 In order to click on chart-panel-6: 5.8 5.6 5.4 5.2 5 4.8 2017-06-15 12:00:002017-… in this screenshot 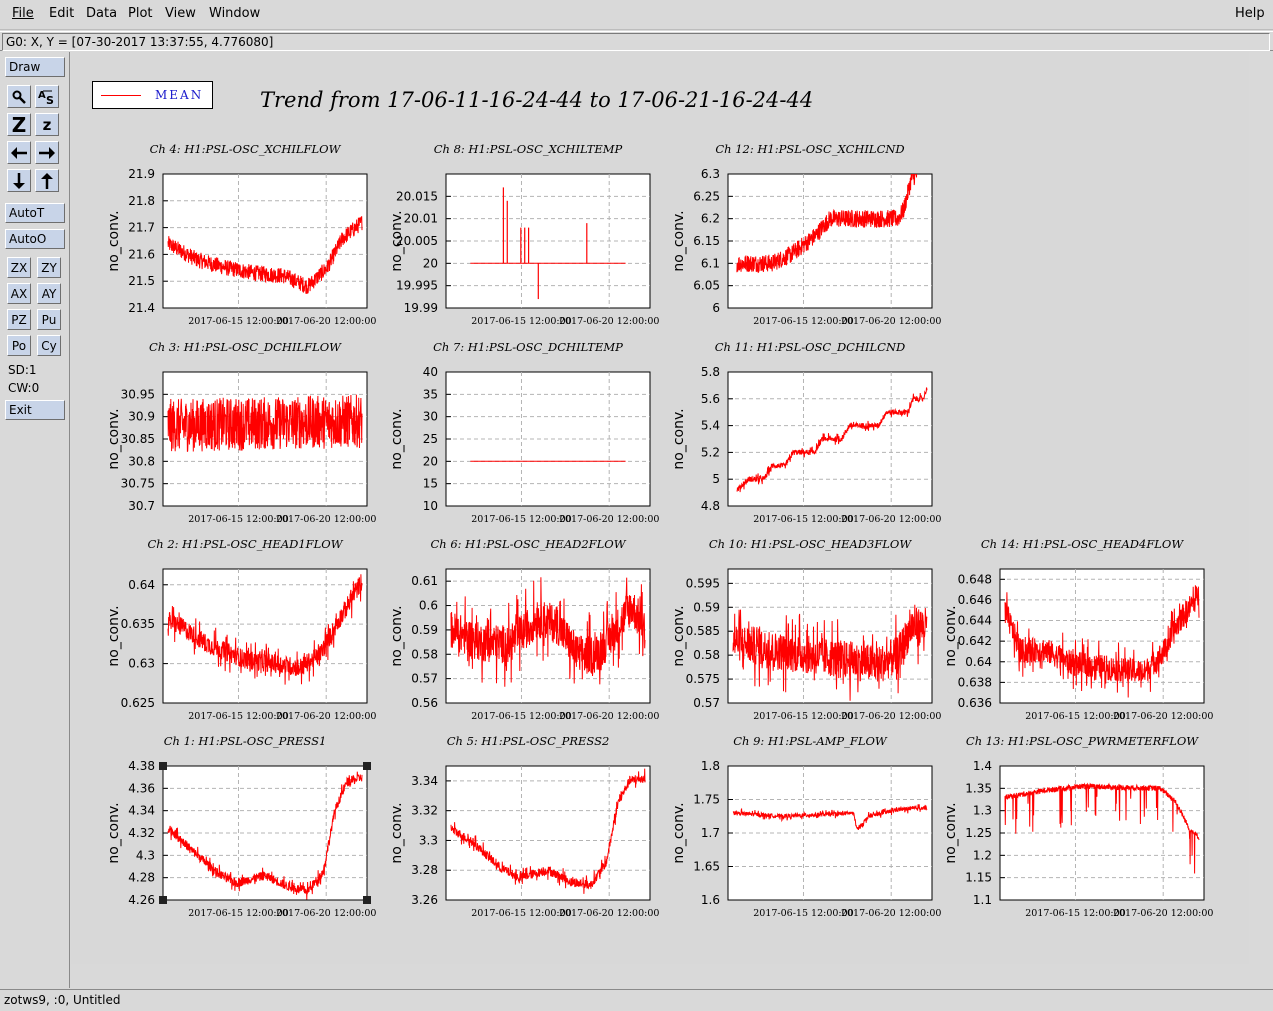, I will do `click(806, 432)`.